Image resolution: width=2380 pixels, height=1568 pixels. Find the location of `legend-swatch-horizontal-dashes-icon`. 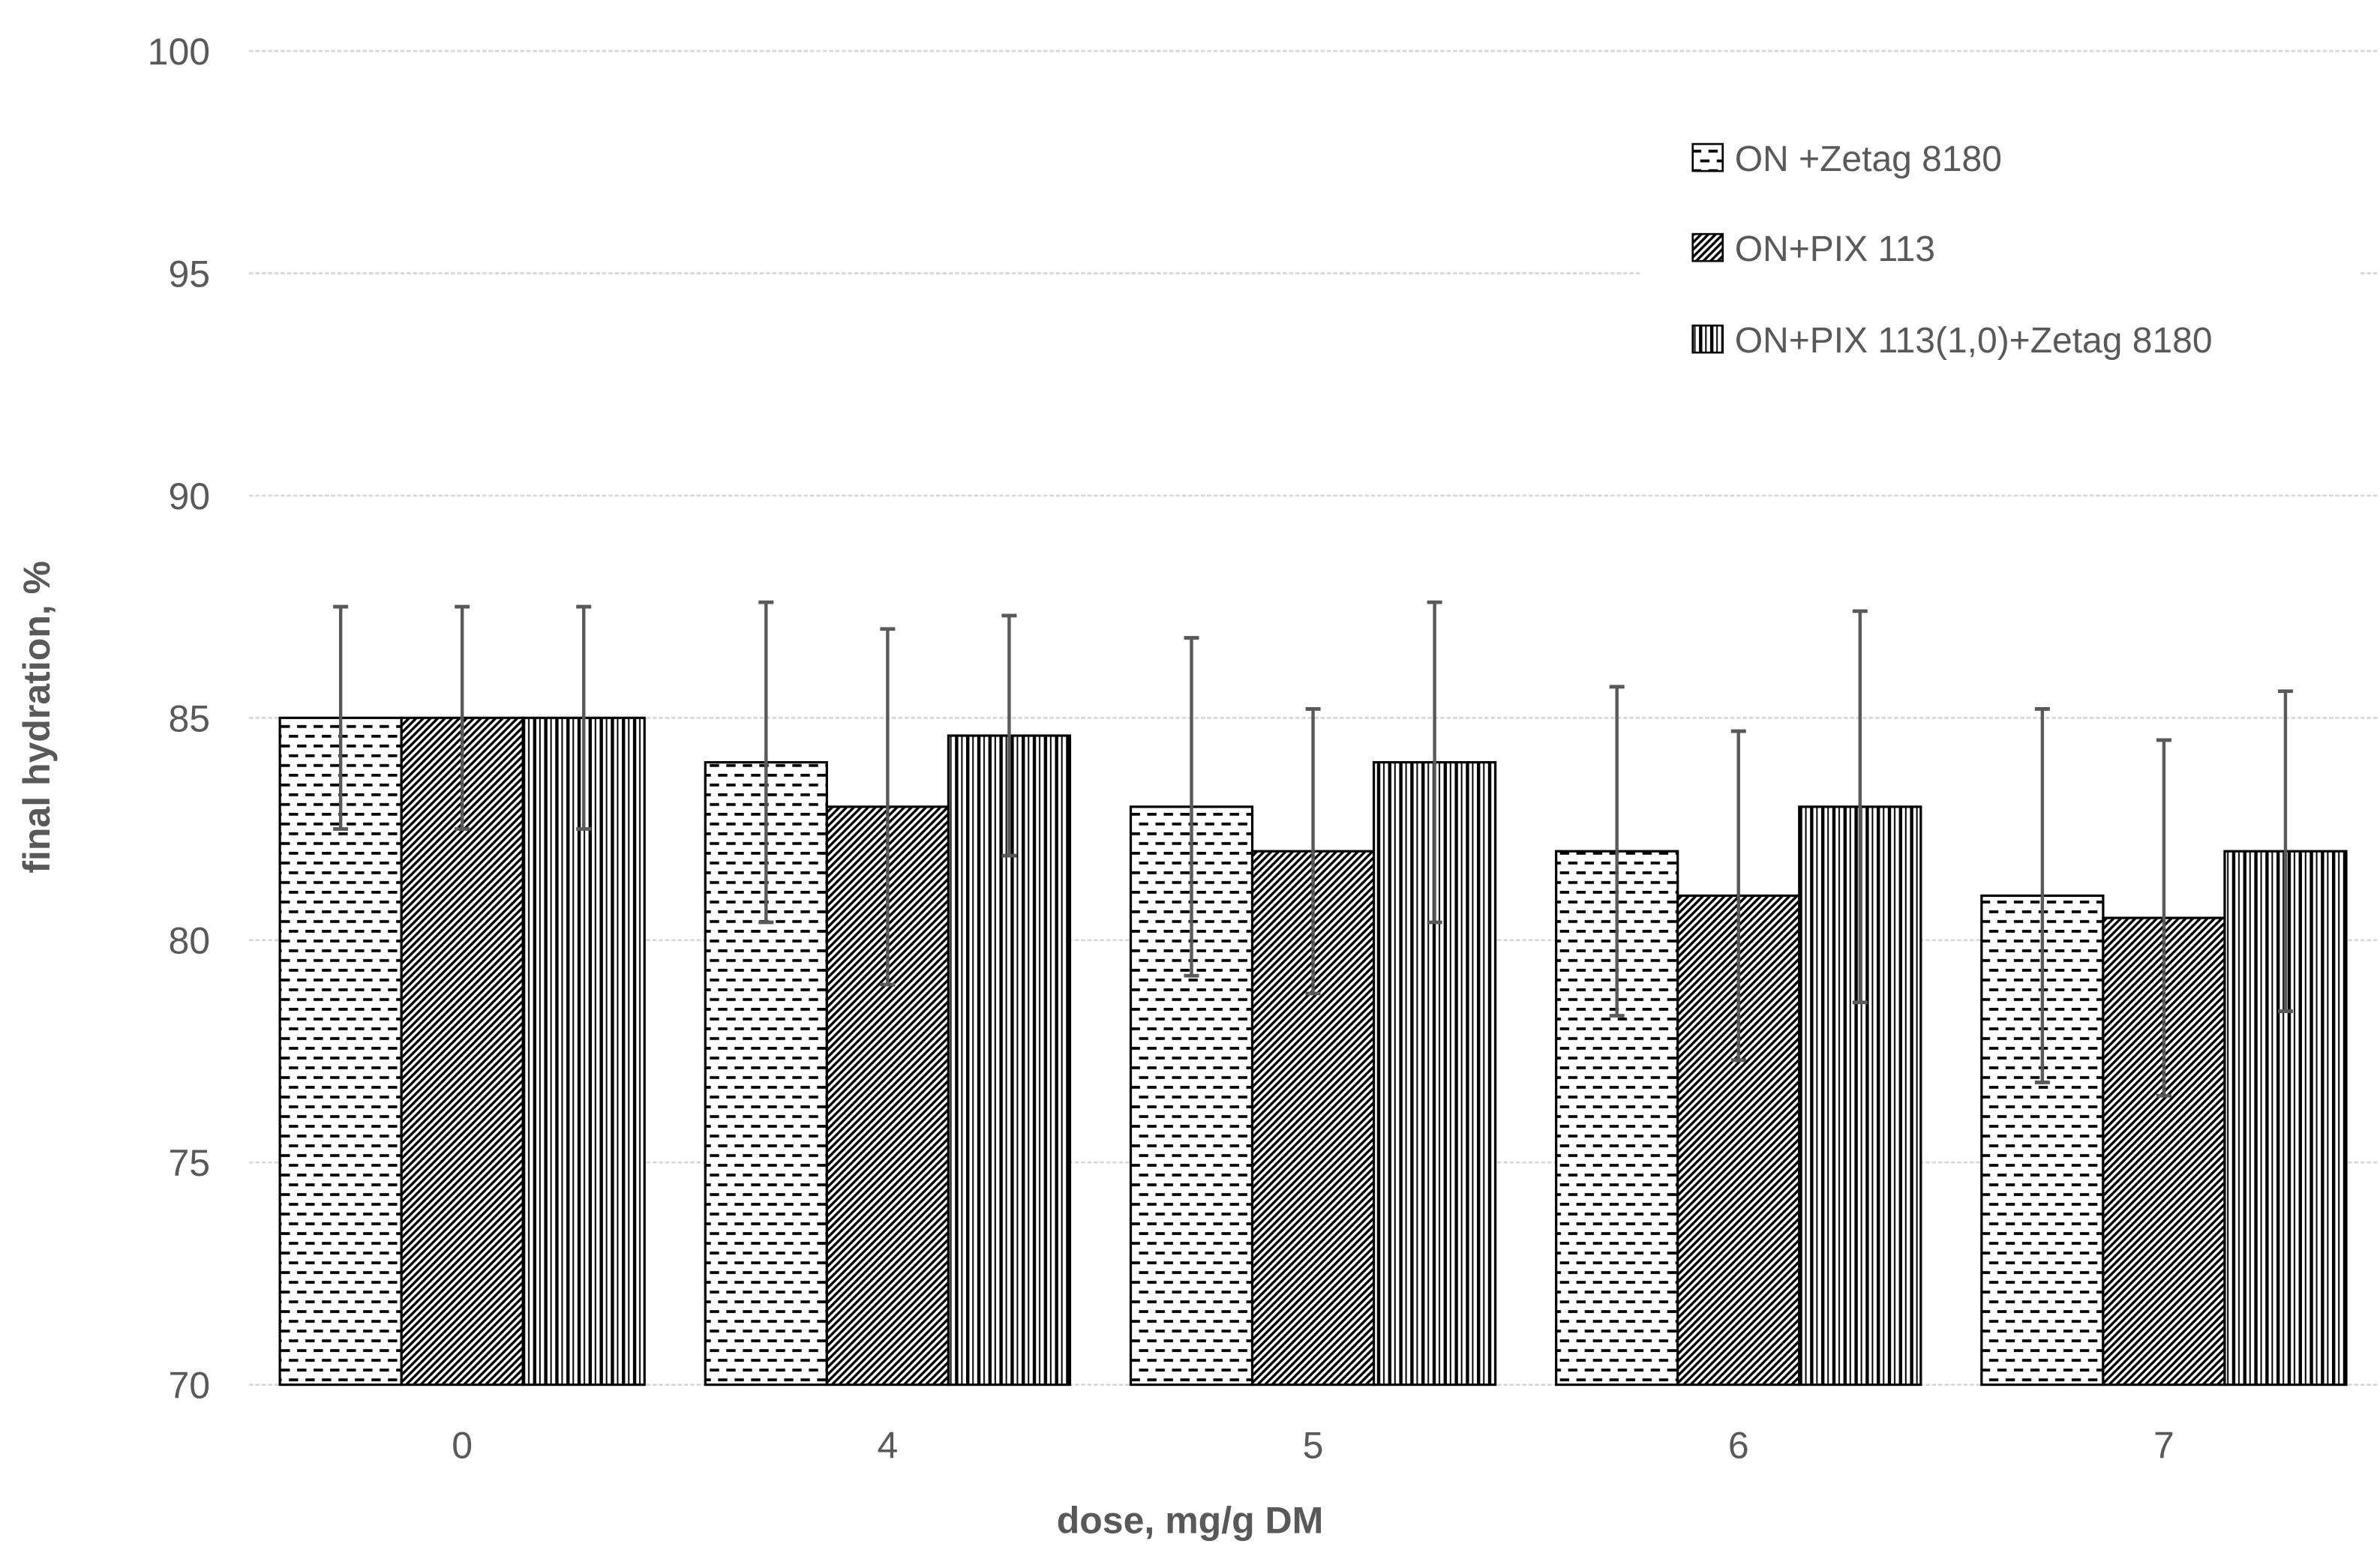

legend-swatch-horizontal-dashes-icon is located at coordinates (1707, 157).